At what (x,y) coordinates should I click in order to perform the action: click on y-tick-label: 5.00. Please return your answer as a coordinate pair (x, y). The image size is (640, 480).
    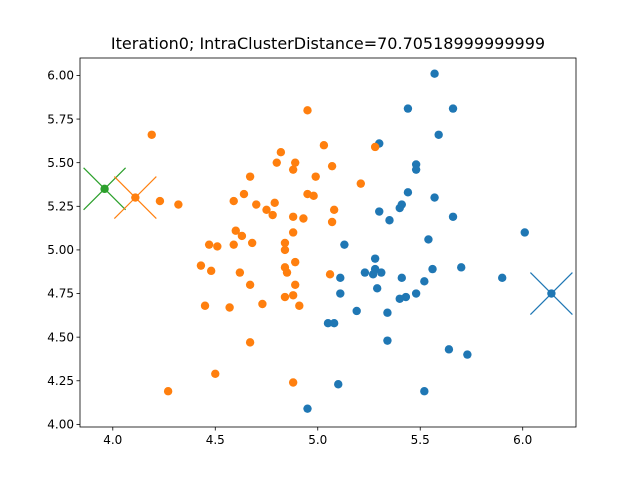
    Looking at the image, I should click on (60, 250).